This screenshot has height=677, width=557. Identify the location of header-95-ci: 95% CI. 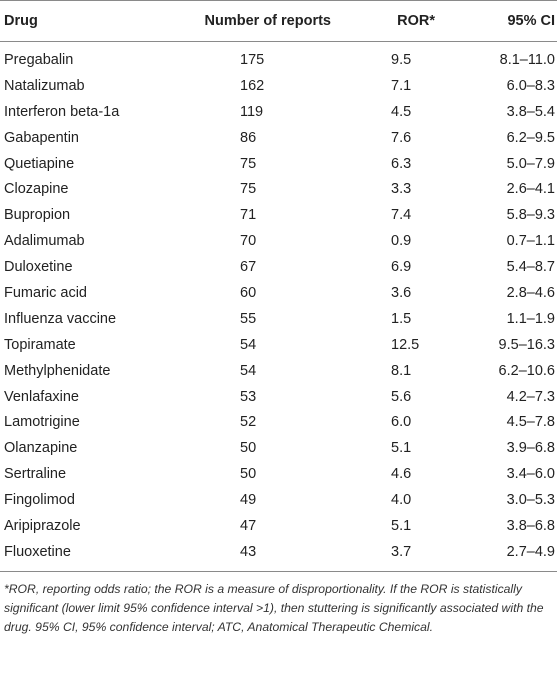
(503, 21).